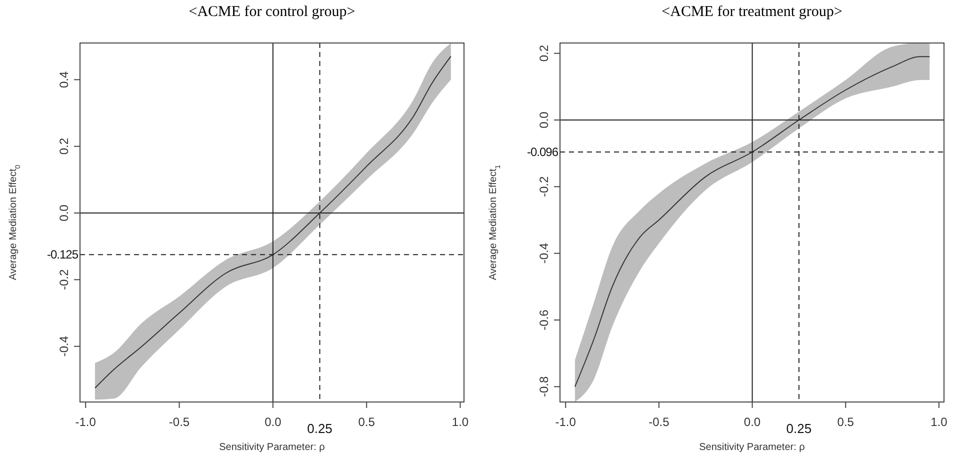  I want to click on ref-line-label: -0.125, so click(62, 255).